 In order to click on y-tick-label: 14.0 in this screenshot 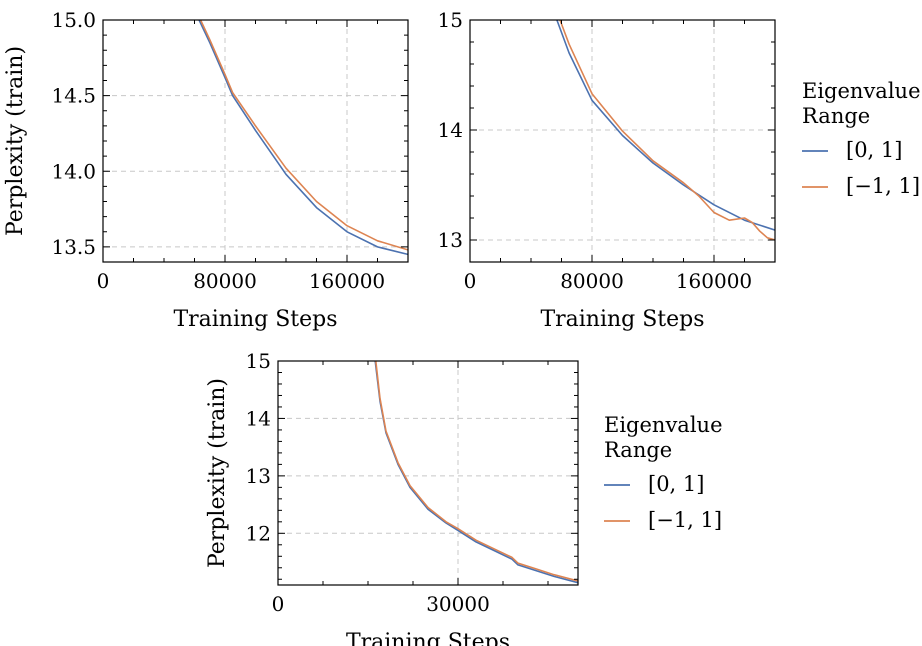, I will do `click(73, 171)`.